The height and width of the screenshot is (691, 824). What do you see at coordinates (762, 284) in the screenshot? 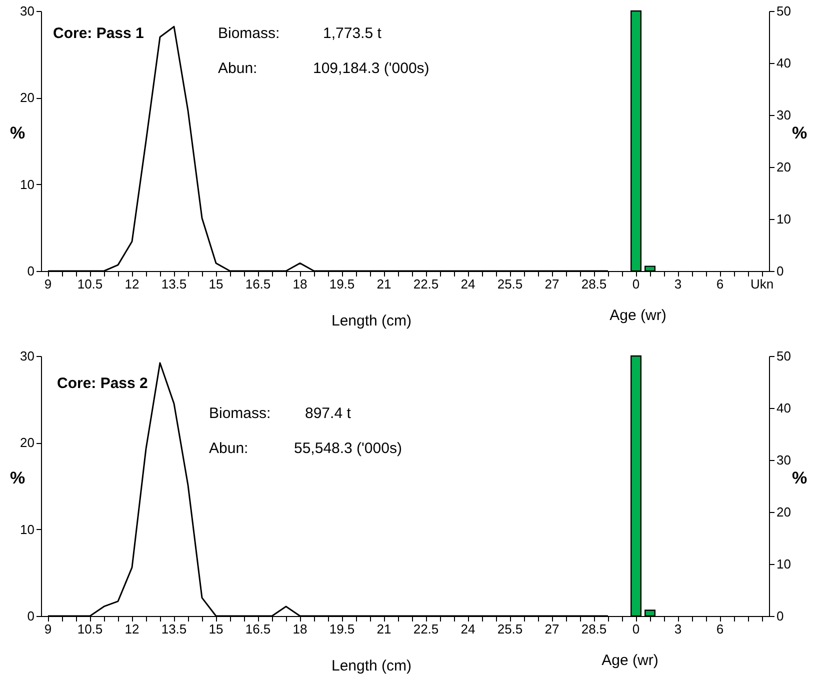
I see `x-tick-label: Ukn` at bounding box center [762, 284].